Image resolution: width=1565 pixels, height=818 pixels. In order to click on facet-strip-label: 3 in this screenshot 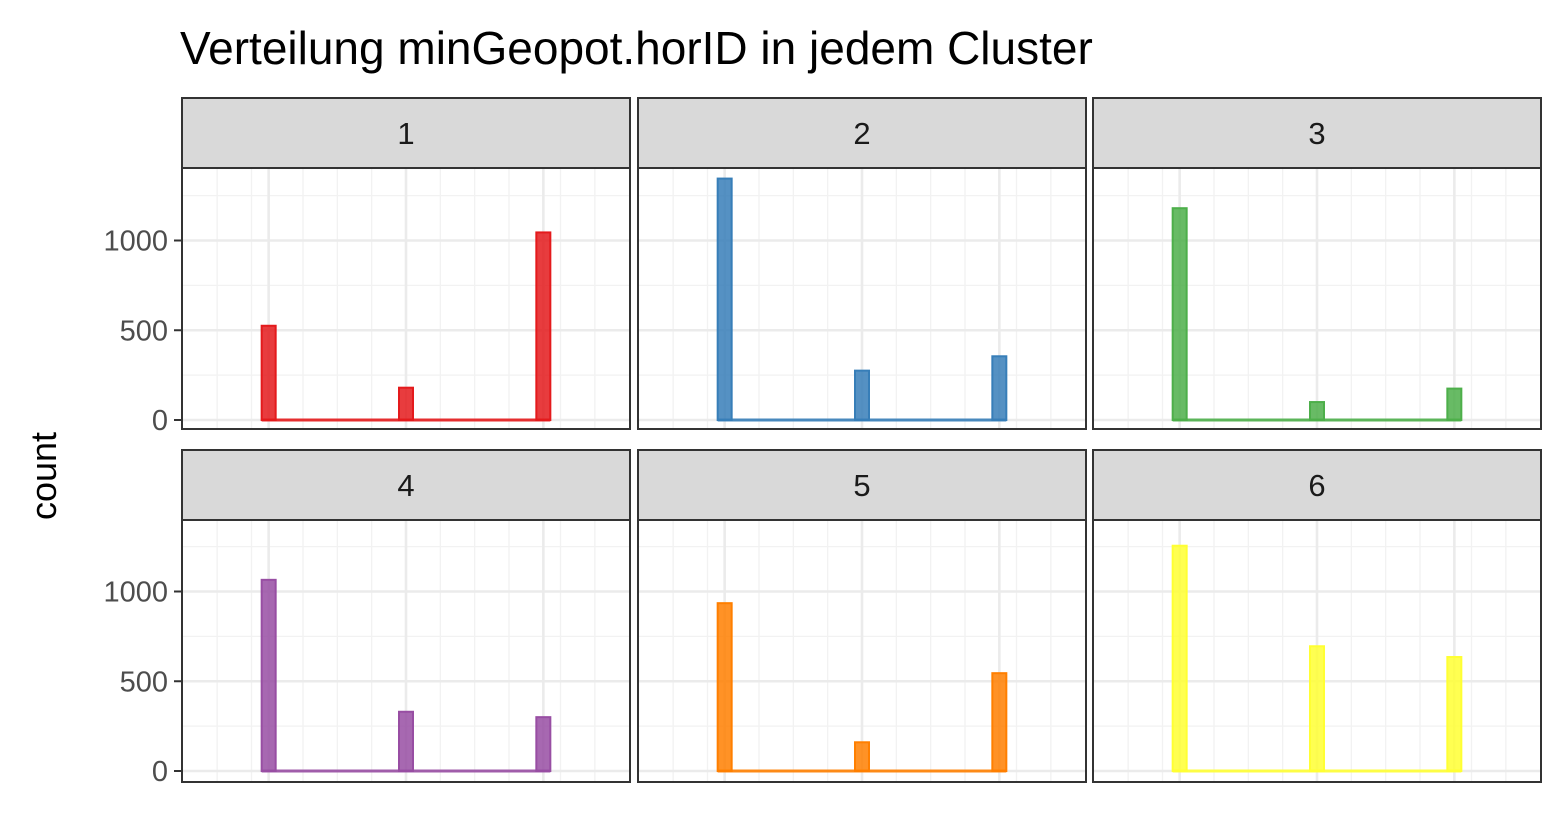, I will do `click(1316, 133)`.